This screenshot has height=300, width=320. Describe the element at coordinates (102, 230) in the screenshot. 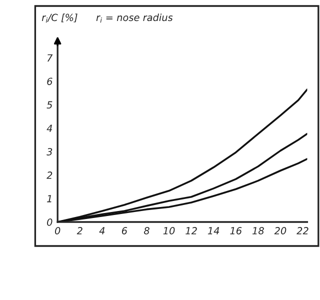

I see `x-tick-label: 4` at that location.